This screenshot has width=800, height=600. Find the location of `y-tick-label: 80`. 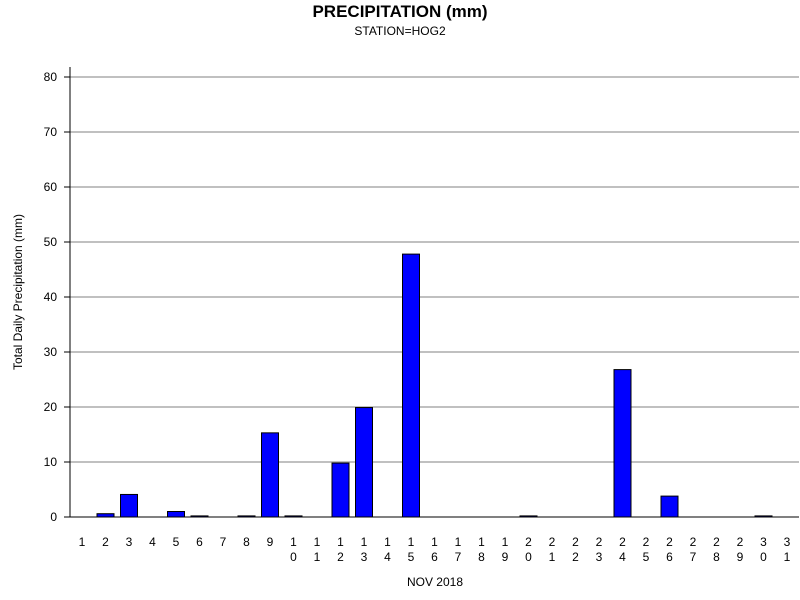

y-tick-label: 80 is located at coordinates (51, 77).